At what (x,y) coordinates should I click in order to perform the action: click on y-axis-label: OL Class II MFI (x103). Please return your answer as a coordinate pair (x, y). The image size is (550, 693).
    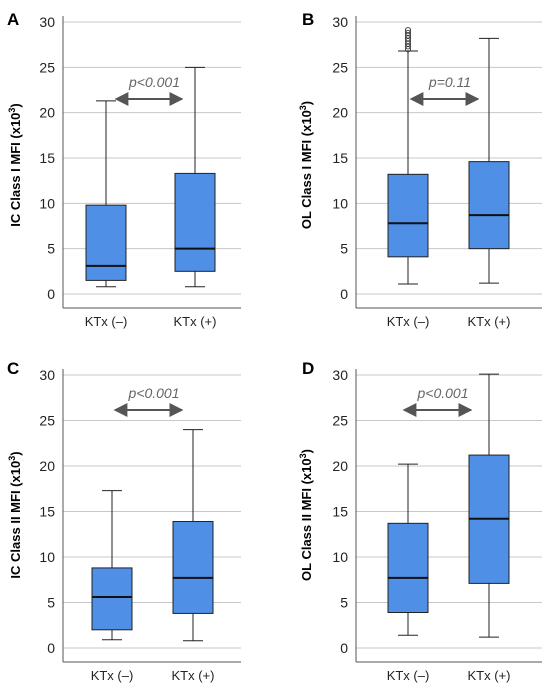
    Looking at the image, I should click on (306, 515).